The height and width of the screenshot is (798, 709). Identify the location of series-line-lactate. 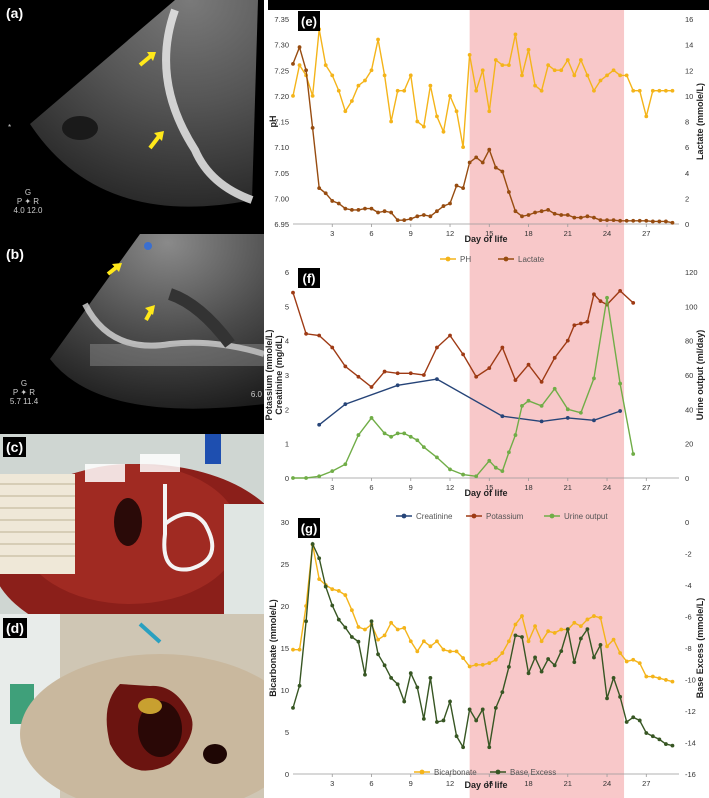
(482, 134).